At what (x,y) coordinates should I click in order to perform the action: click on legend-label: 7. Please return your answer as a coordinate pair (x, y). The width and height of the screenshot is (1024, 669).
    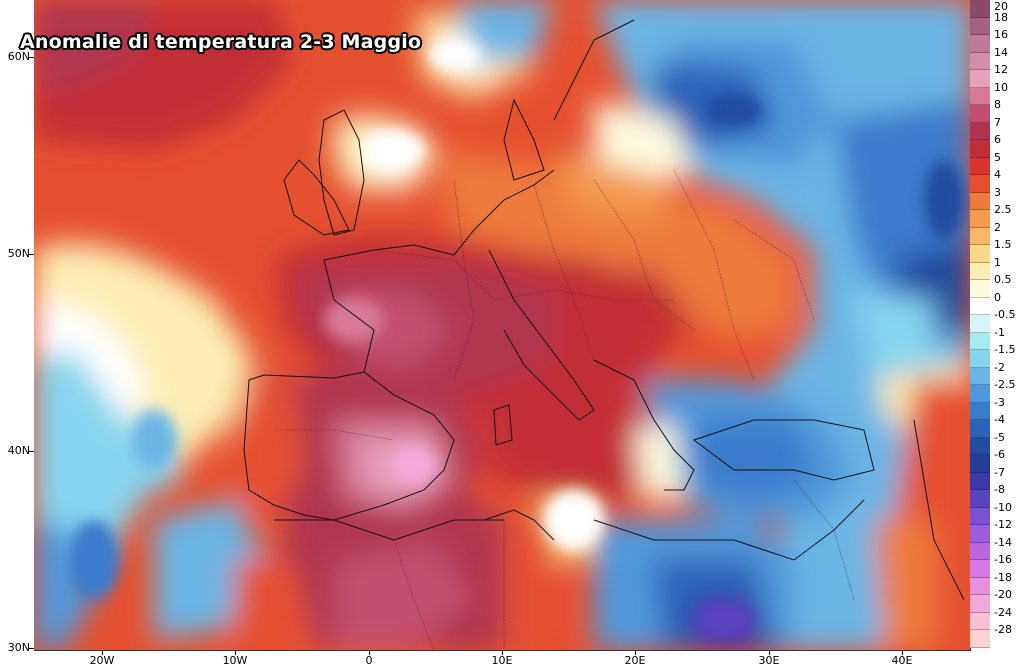
    Looking at the image, I should click on (997, 122).